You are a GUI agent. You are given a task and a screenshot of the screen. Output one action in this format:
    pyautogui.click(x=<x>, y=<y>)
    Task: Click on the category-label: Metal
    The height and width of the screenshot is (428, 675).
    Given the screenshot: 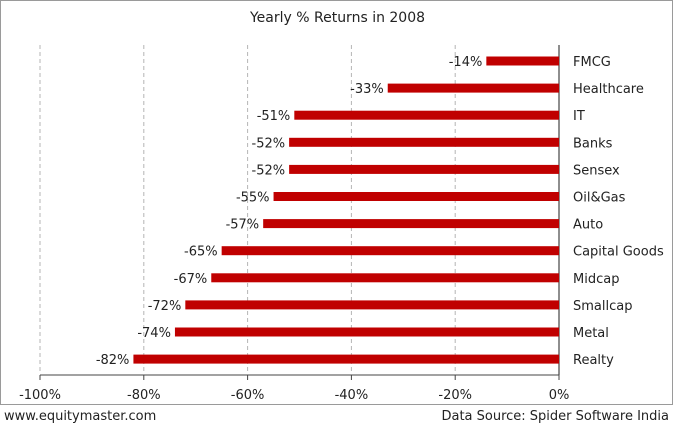 What is the action you would take?
    pyautogui.click(x=591, y=333)
    